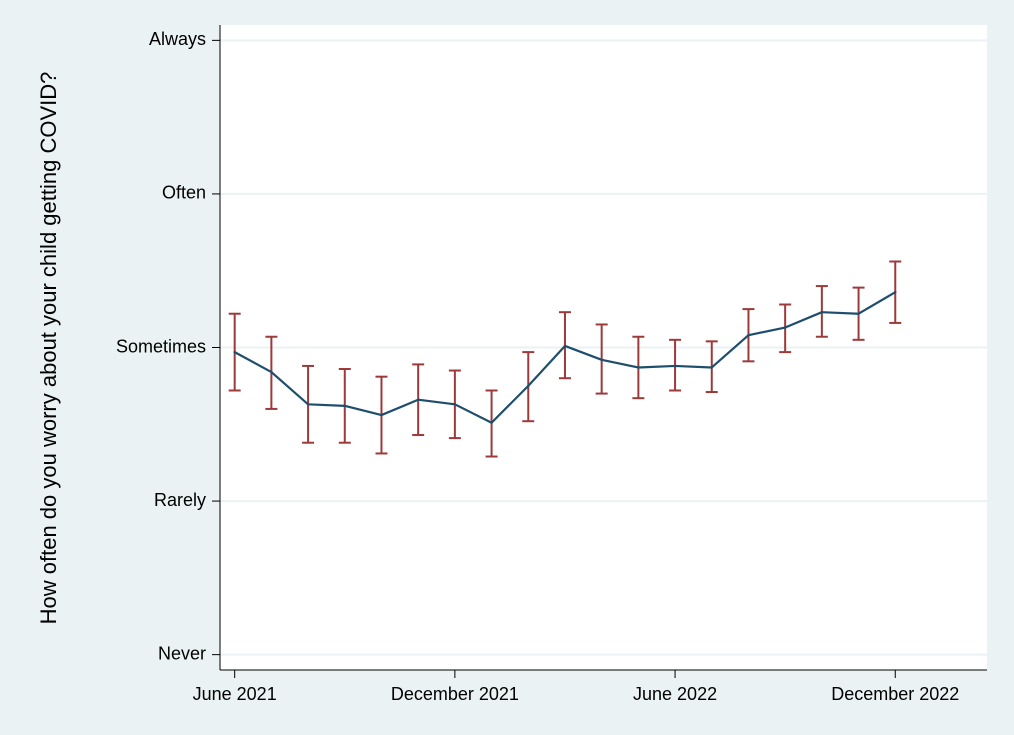  I want to click on y-tick-label: Never, so click(182, 653).